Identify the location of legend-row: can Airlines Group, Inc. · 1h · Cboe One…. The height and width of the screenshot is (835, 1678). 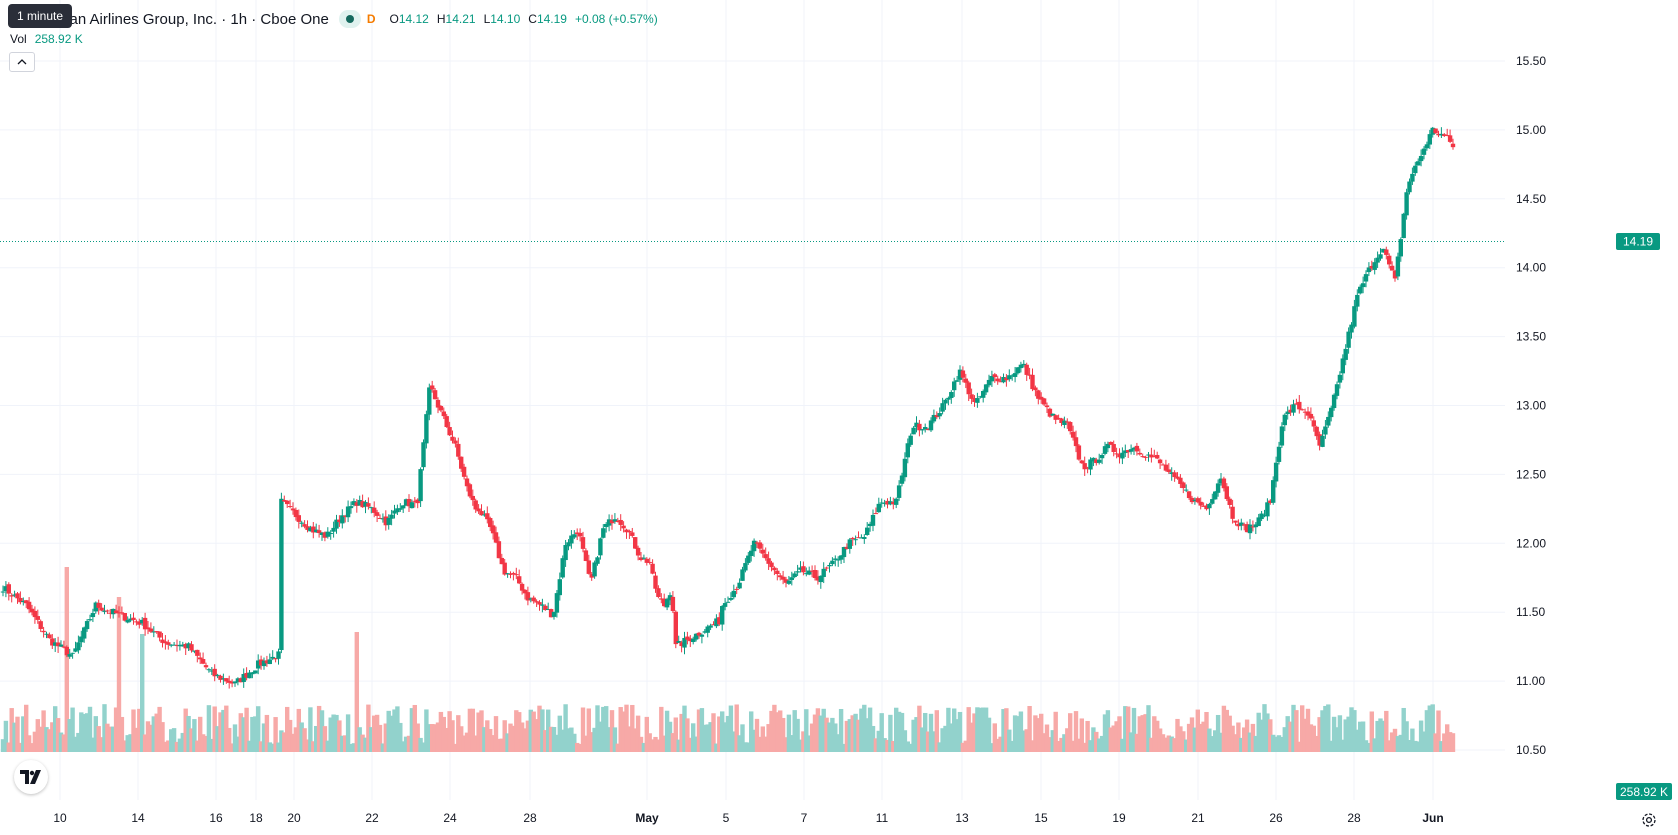
(329, 19).